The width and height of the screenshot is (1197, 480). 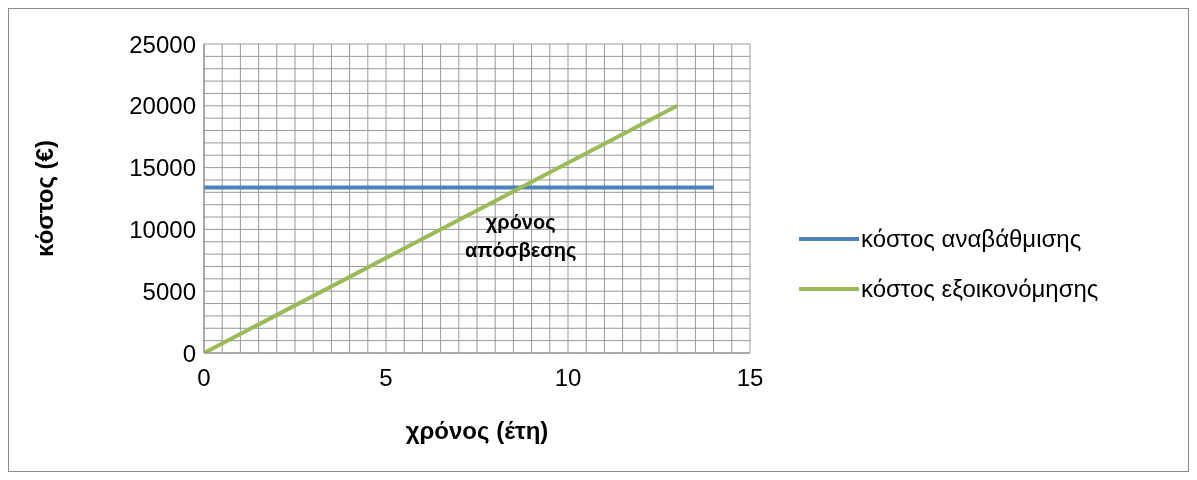 What do you see at coordinates (980, 289) in the screenshot?
I see `legend-label: κόστος εξοικονόμησης` at bounding box center [980, 289].